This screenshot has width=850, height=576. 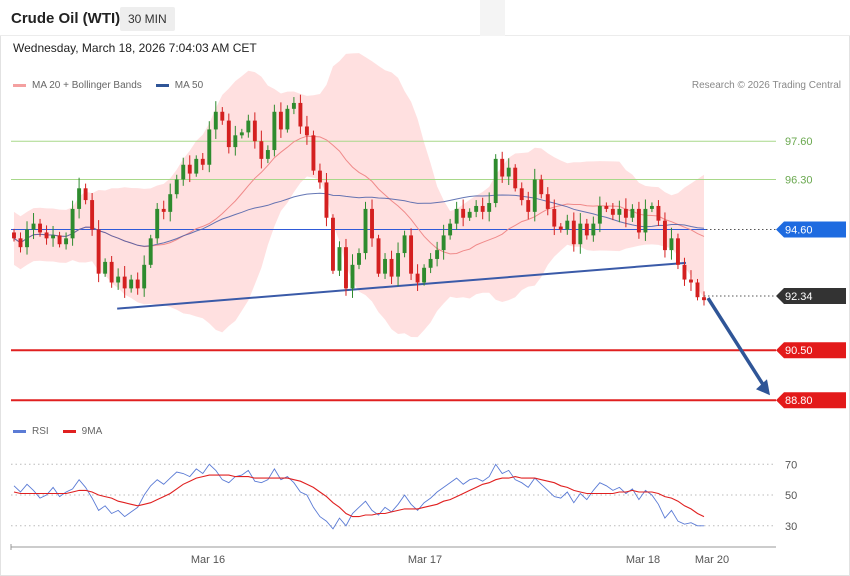 What do you see at coordinates (66, 18) in the screenshot?
I see `instrument-title: Crude Oil (WTI)` at bounding box center [66, 18].